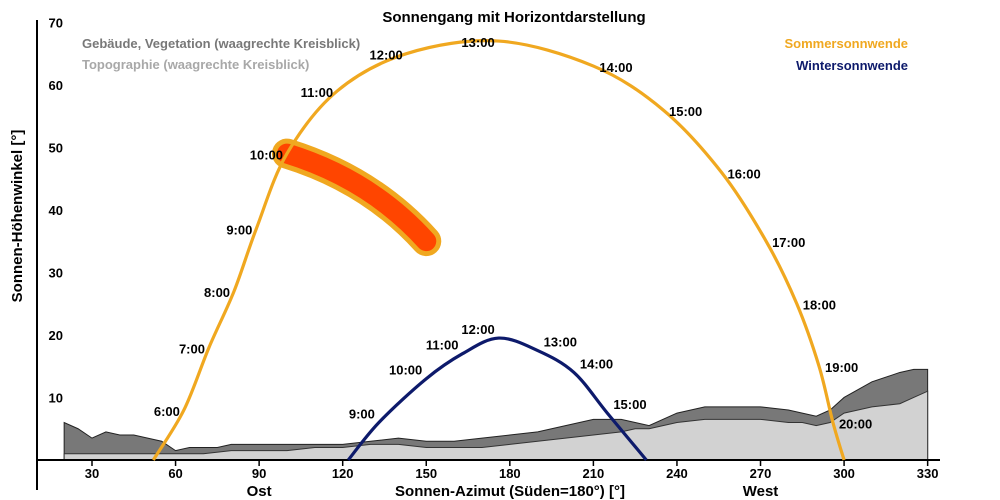 This screenshot has height=500, width=1000. Describe the element at coordinates (844, 473) in the screenshot. I see `x-tick-label: 300` at that location.